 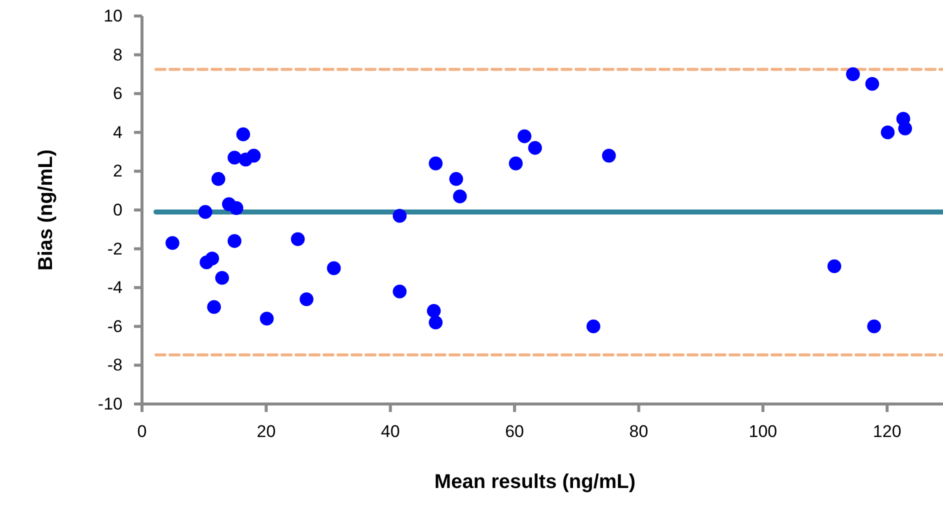 I want to click on y-tick-label: 2, so click(x=117, y=171).